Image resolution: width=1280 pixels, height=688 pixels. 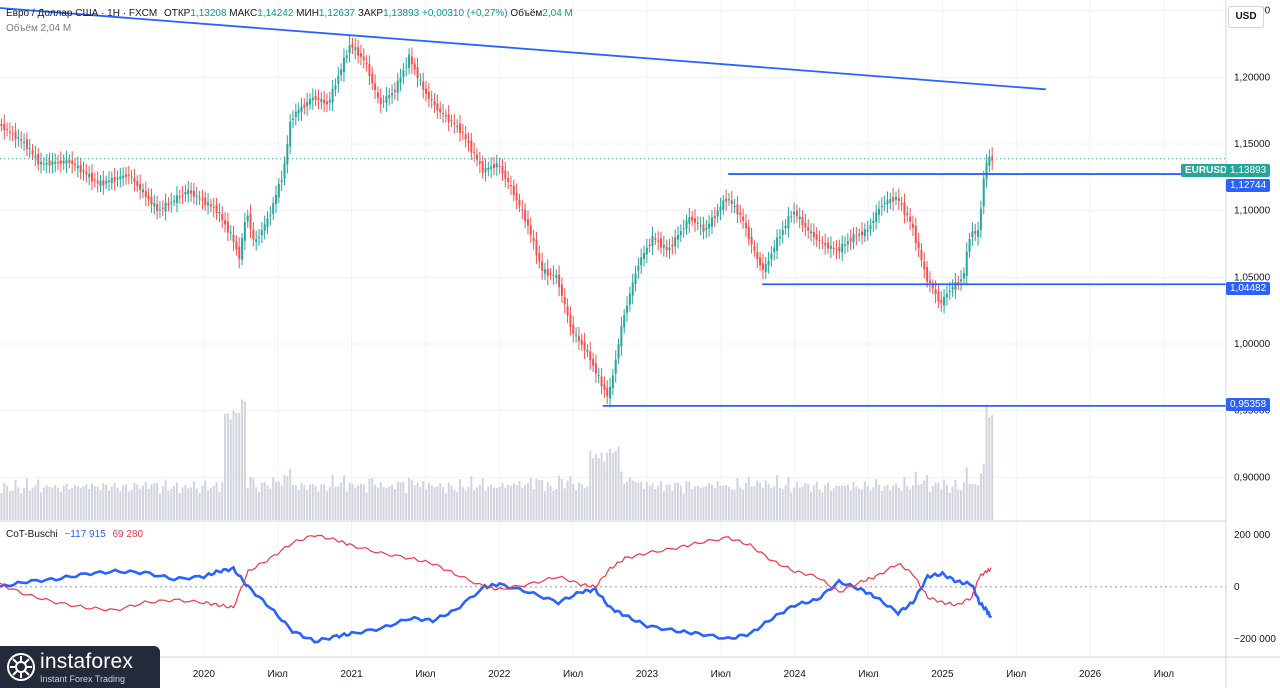 I want to click on price-tick-label: 1,15000, so click(x=1252, y=144).